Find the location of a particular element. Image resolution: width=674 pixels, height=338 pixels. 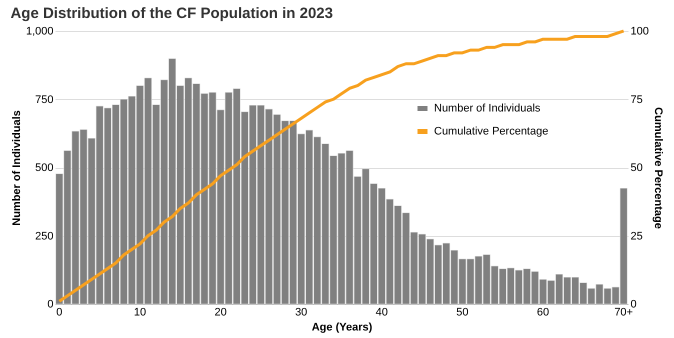

x-tick-label: 40 is located at coordinates (382, 312).